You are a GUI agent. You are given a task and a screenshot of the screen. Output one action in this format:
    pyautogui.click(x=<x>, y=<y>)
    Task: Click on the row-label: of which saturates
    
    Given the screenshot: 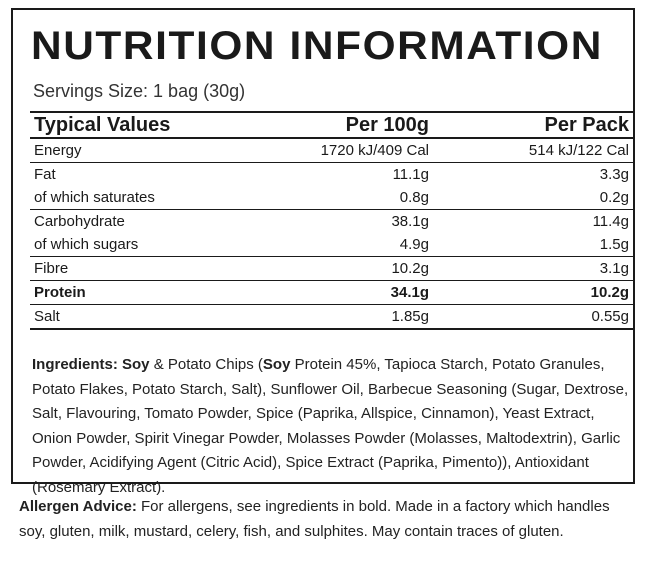 What is the action you would take?
    pyautogui.click(x=94, y=197)
    